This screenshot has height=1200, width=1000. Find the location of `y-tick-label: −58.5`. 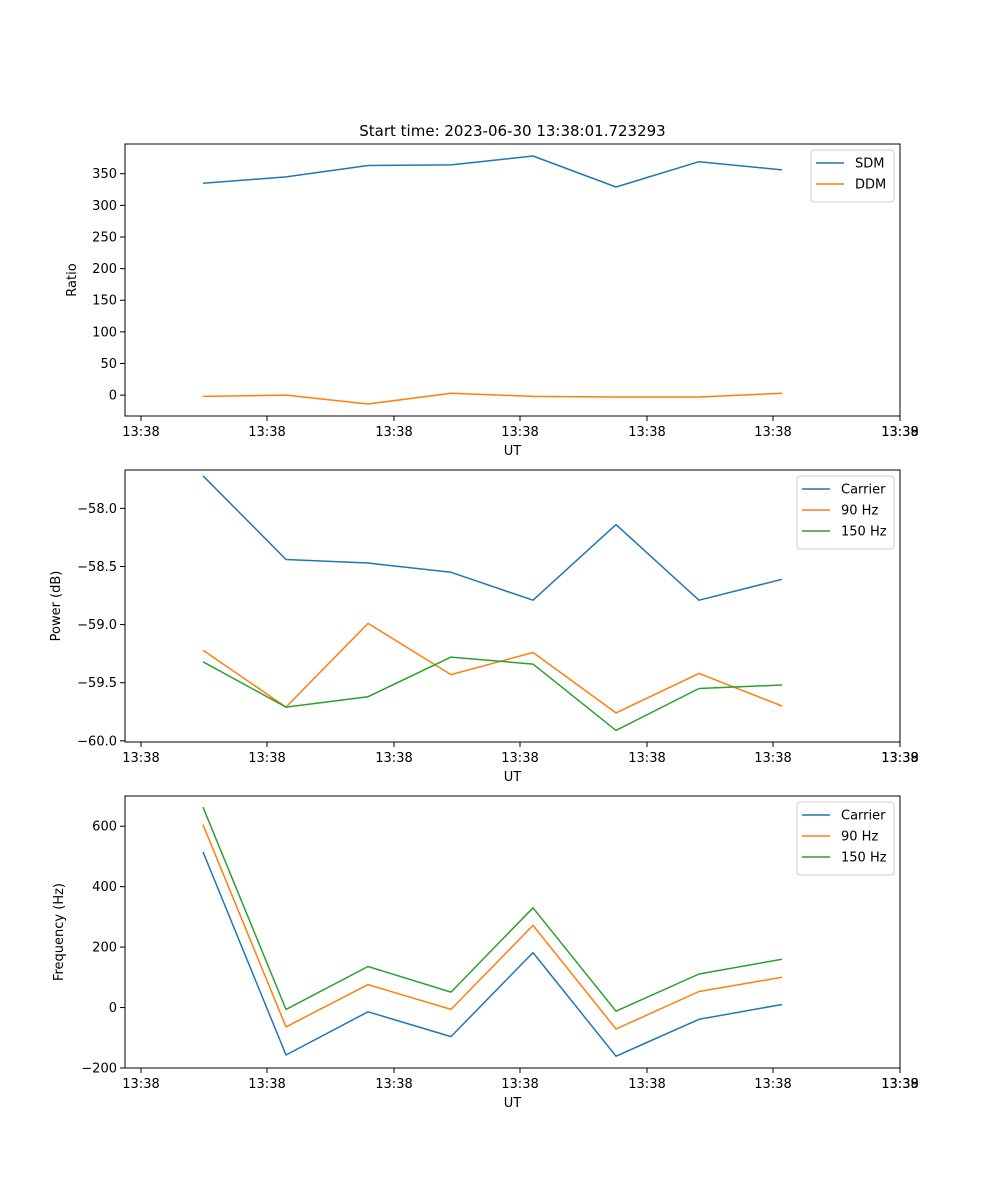

y-tick-label: −58.5 is located at coordinates (97, 567).